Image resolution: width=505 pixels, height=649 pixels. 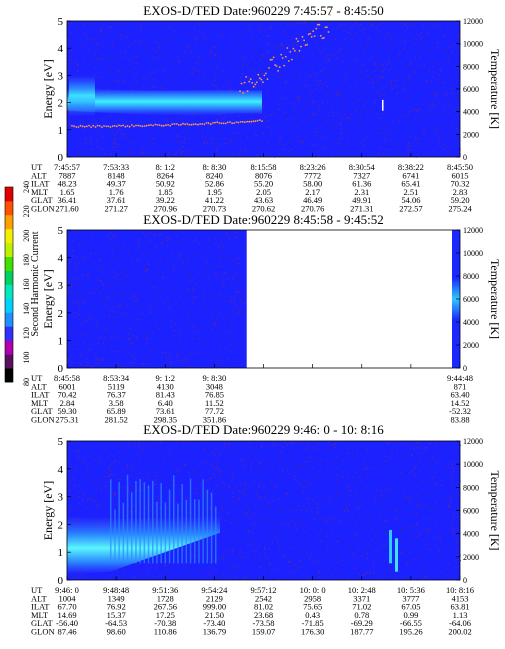 I want to click on row-value: 7772, so click(x=312, y=175).